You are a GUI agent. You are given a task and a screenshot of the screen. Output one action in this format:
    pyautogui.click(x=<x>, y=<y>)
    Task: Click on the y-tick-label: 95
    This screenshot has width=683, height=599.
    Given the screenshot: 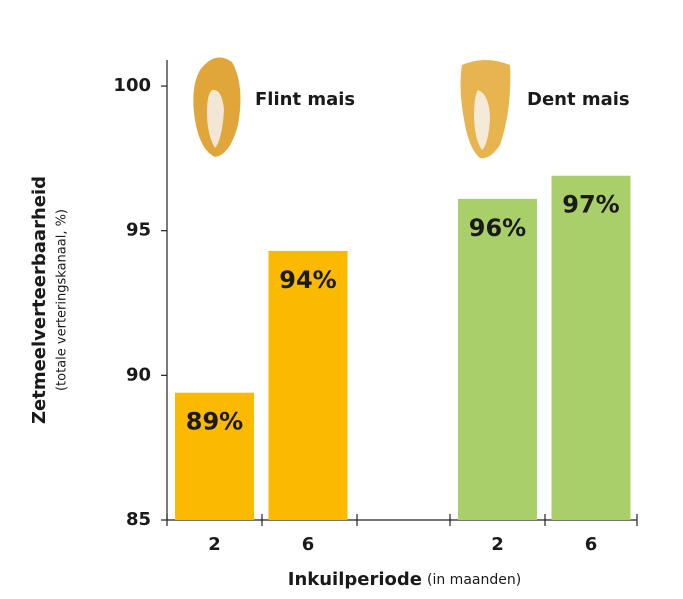 What is the action you would take?
    pyautogui.click(x=138, y=230)
    